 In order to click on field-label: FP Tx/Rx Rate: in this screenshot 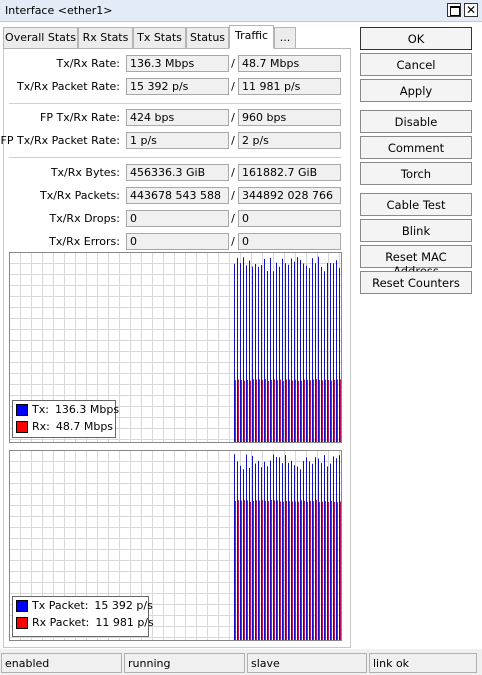, I will do `click(80, 117)`.